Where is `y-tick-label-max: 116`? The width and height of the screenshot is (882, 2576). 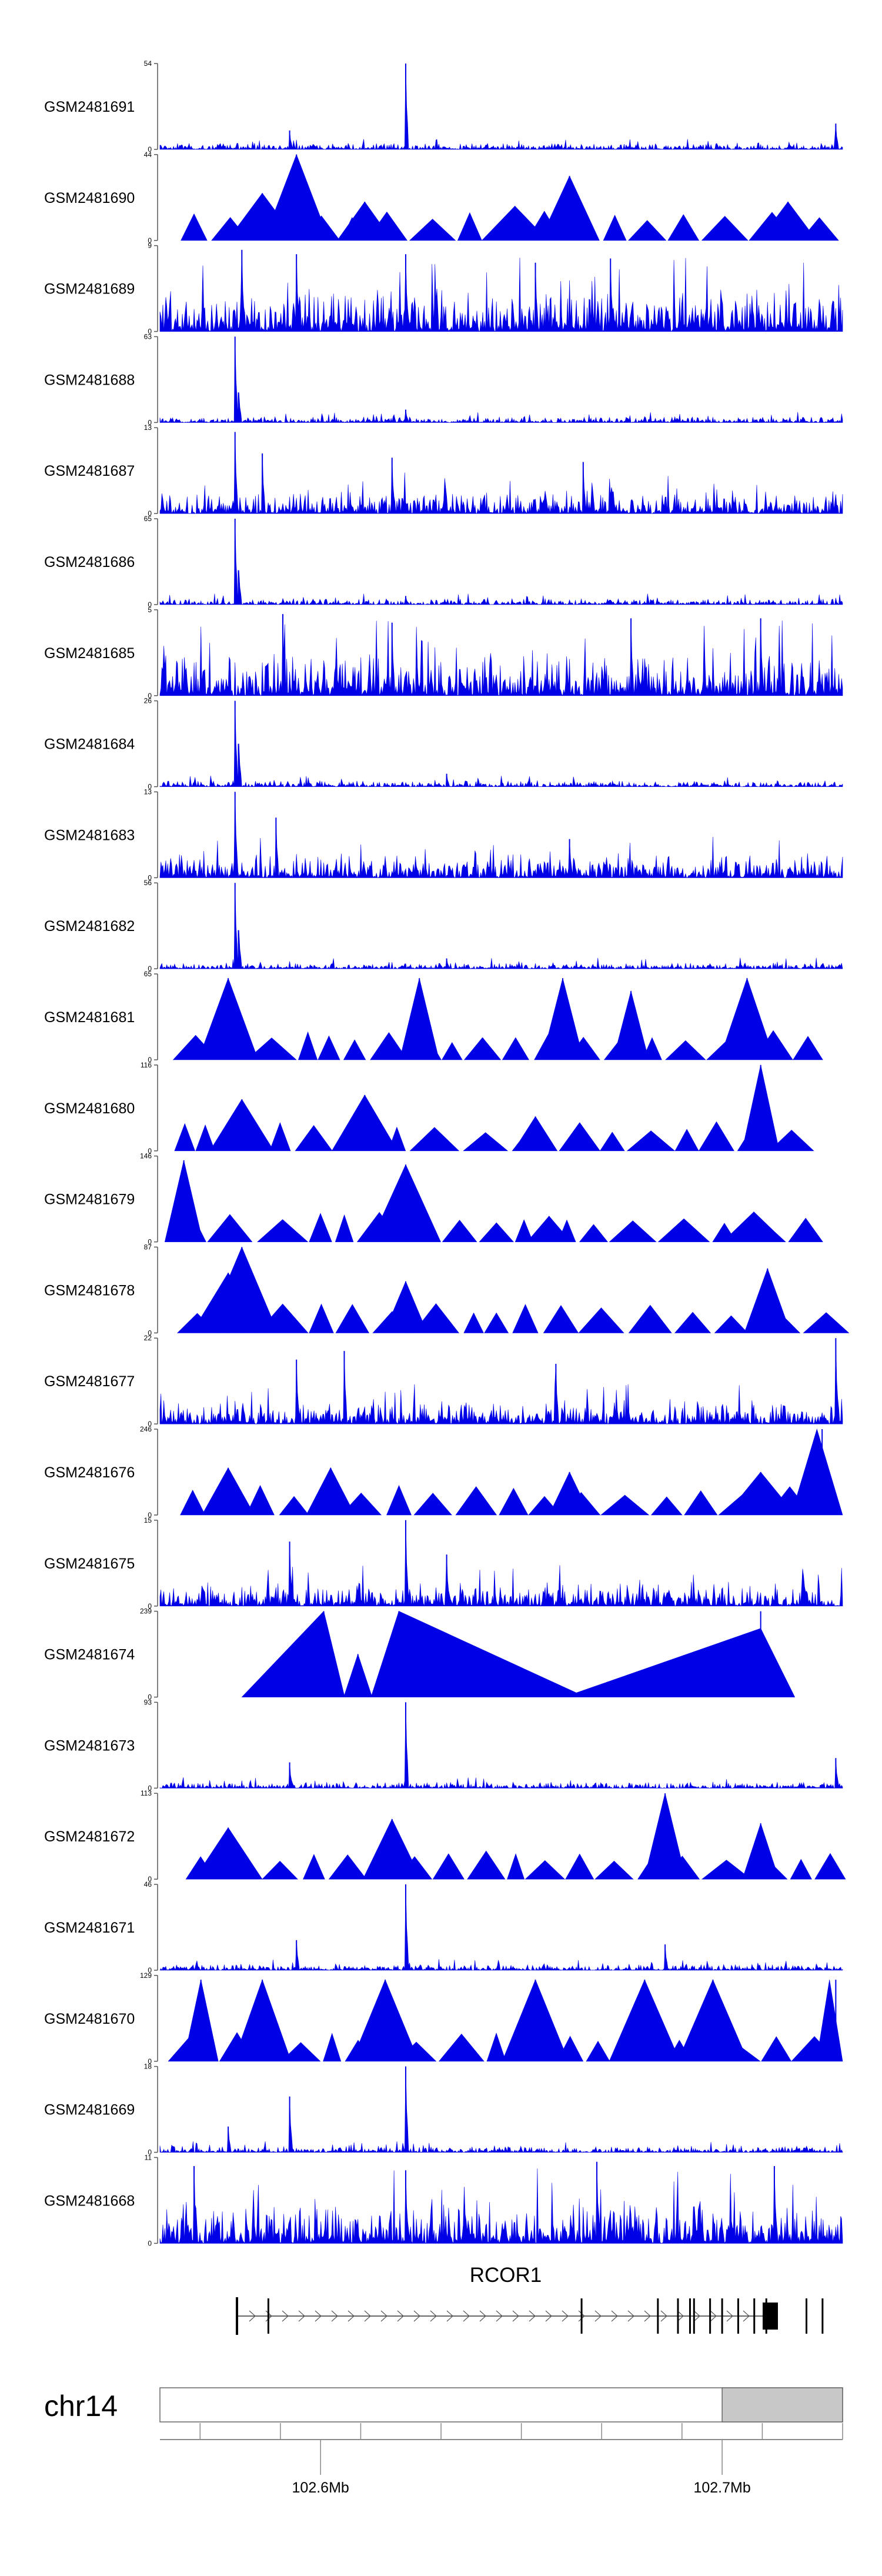
y-tick-label-max: 116 is located at coordinates (146, 1065).